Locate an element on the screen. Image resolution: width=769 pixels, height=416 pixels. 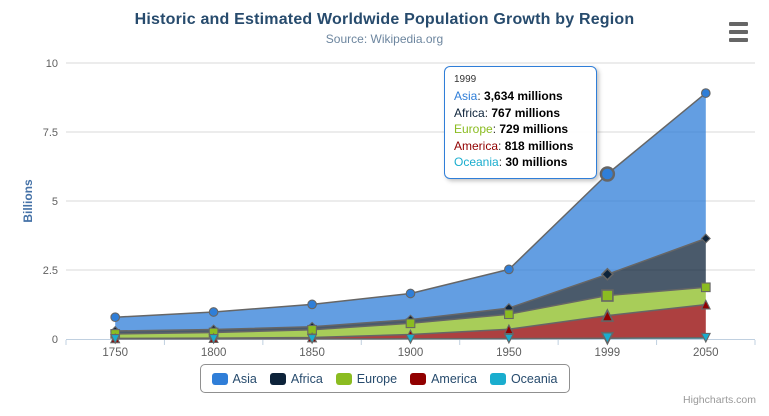
area-series-america is located at coordinates (410, 321).